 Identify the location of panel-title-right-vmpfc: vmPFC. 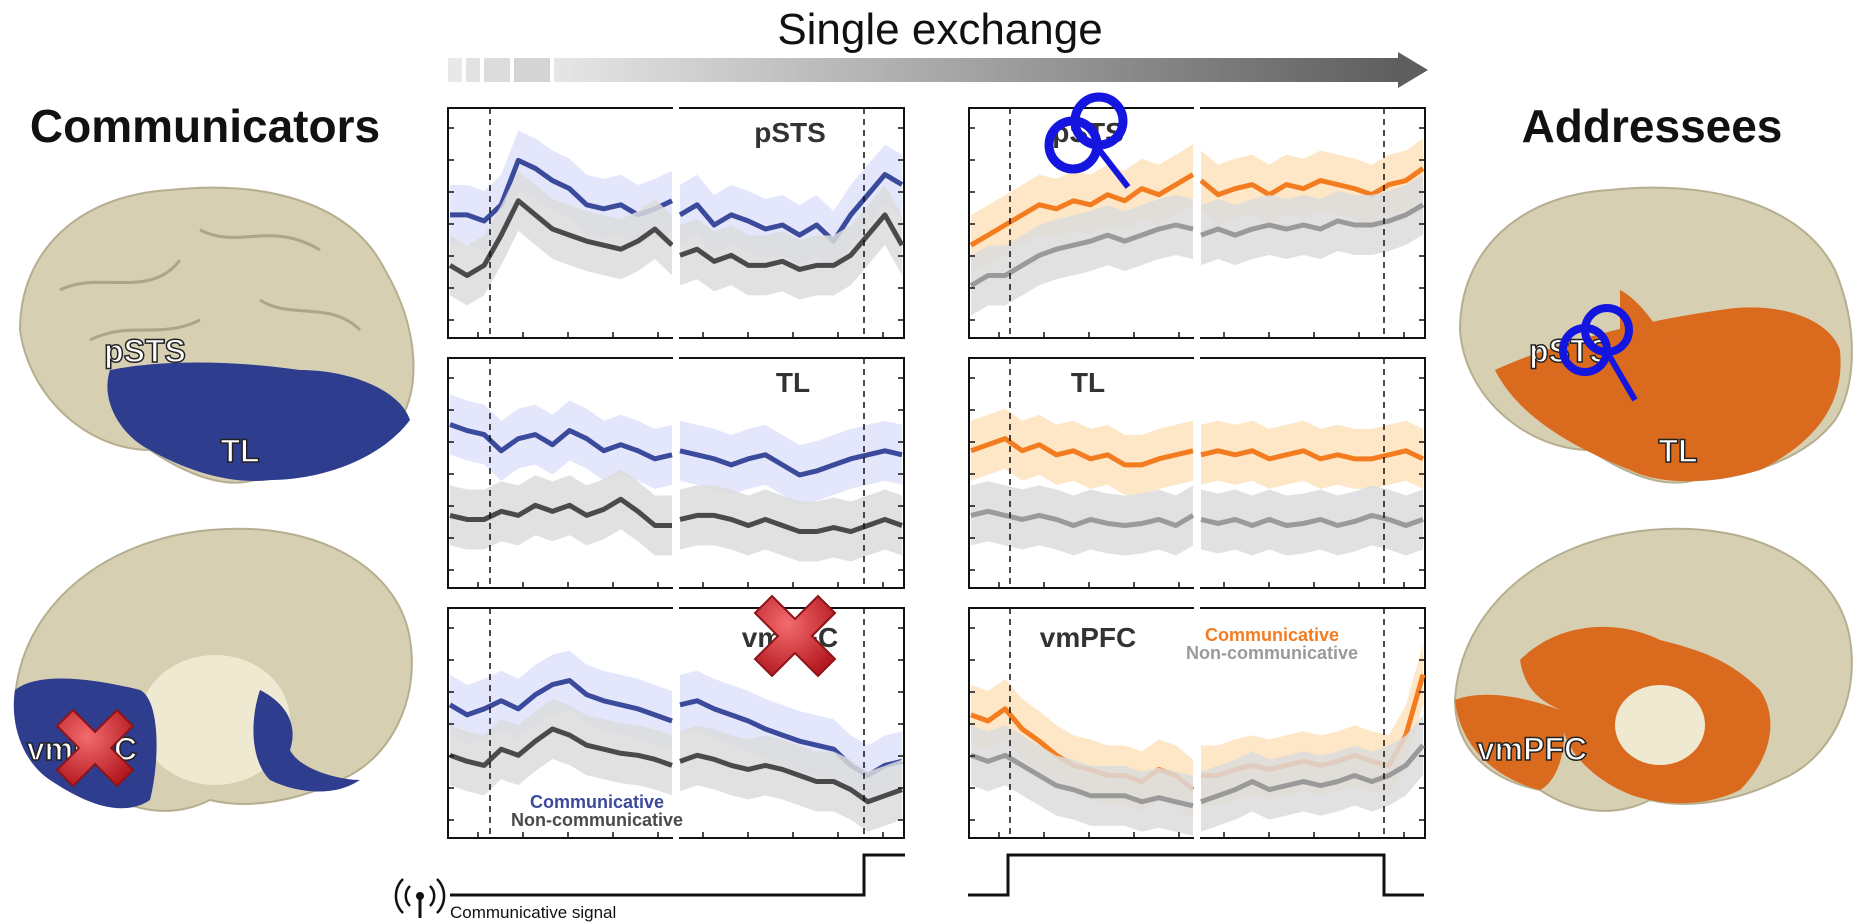
(1088, 637).